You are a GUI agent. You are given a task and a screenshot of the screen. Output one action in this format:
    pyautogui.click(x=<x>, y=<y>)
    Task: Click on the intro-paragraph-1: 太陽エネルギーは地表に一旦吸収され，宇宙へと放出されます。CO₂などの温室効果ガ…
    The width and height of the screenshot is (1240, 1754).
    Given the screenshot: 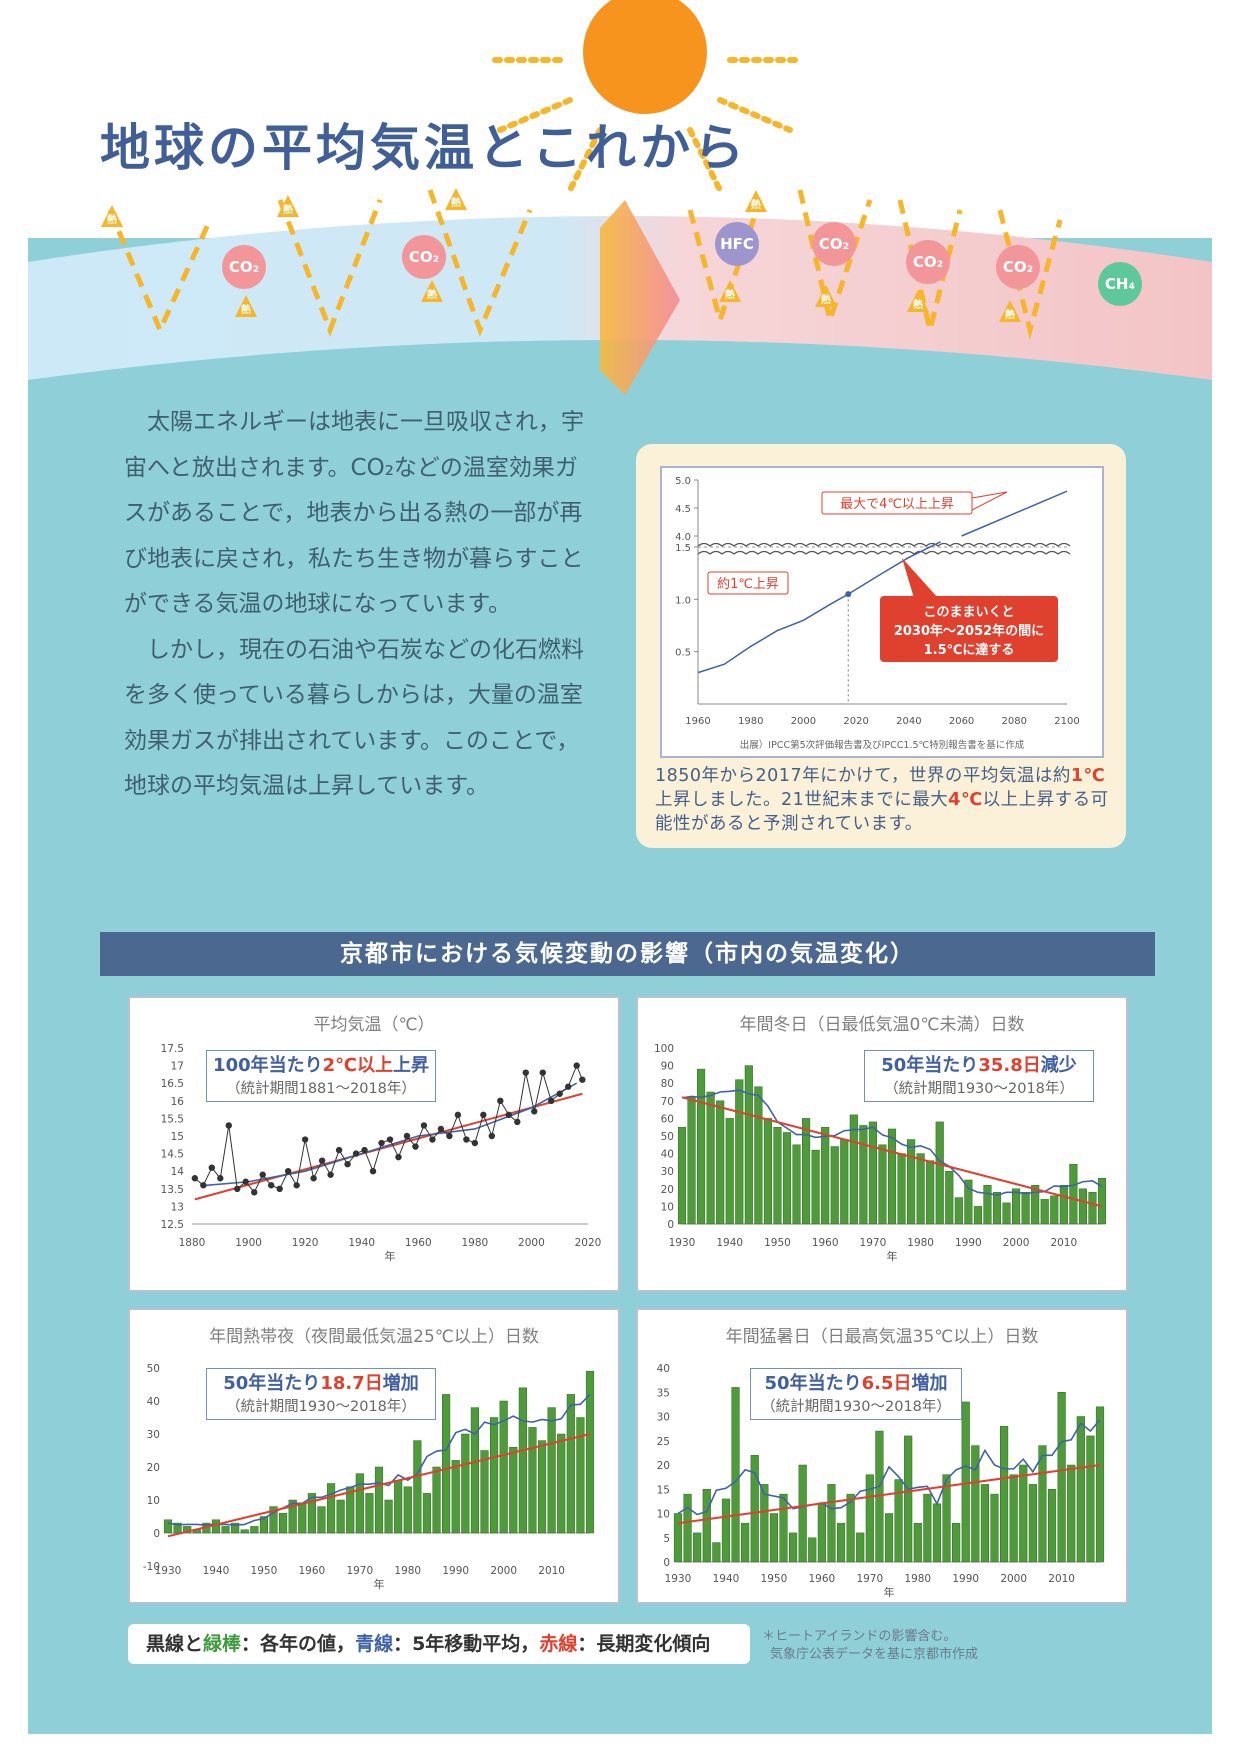 What is the action you would take?
    pyautogui.click(x=354, y=513)
    